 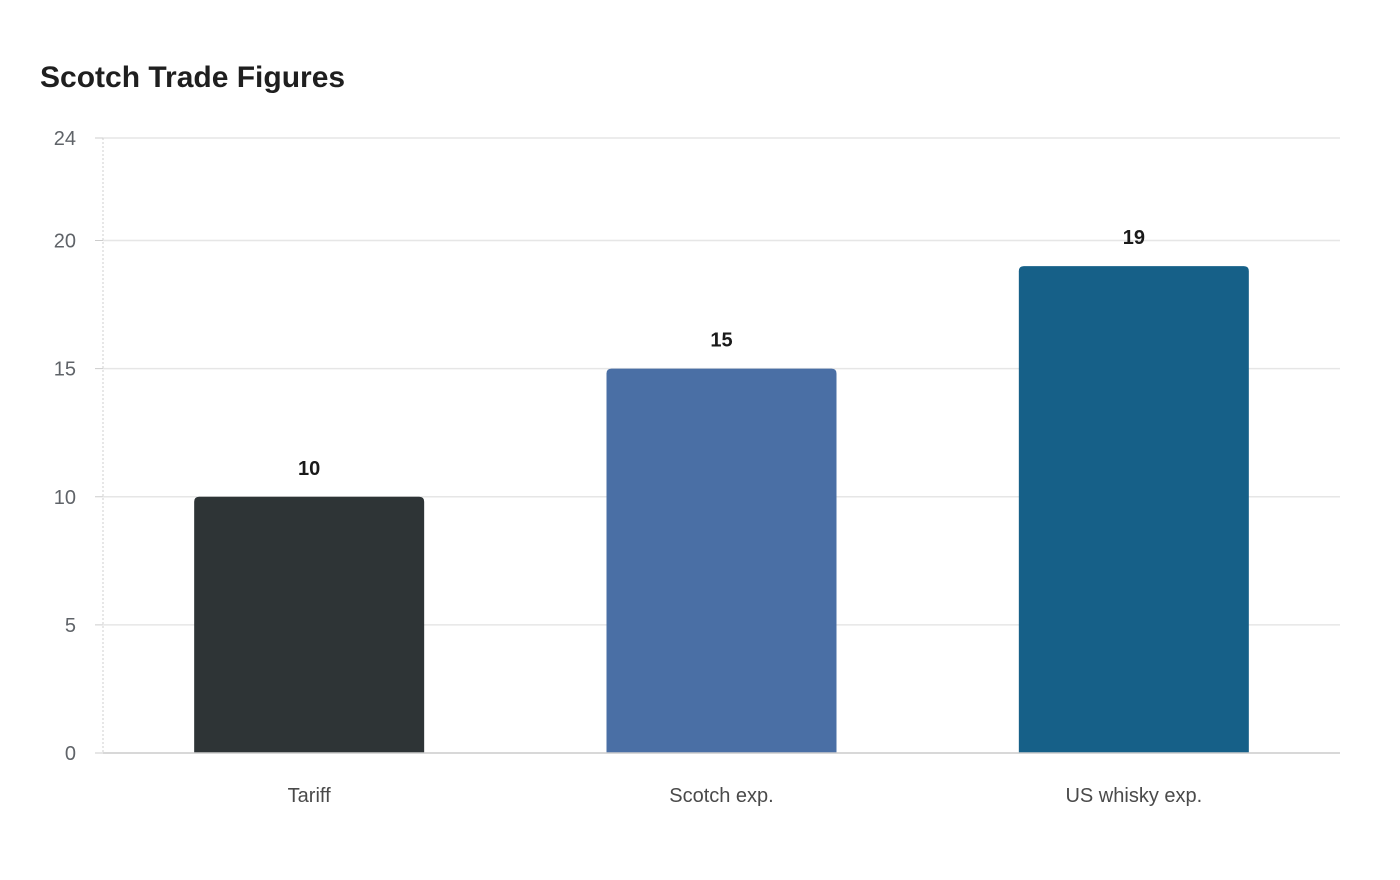 I want to click on y-tick-label: 20, so click(x=65, y=242).